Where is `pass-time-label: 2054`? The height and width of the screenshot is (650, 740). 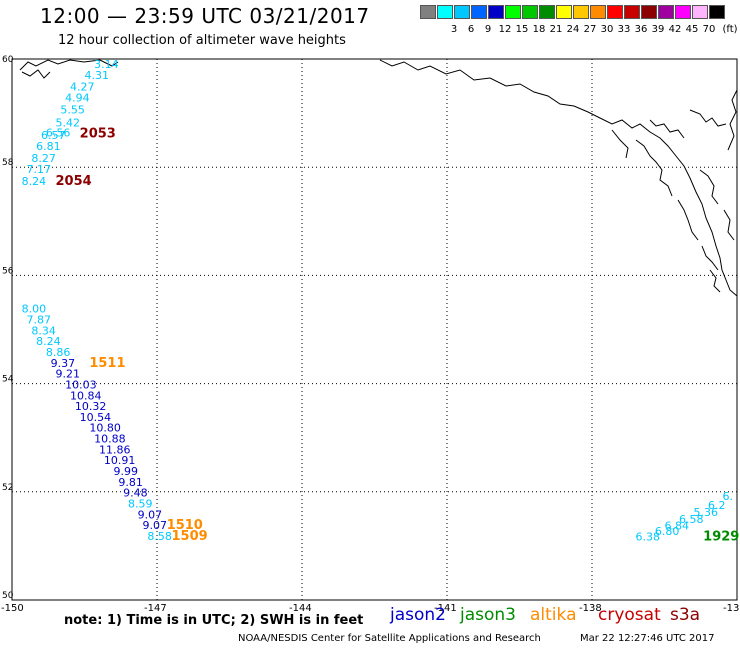
pass-time-label: 2054 is located at coordinates (74, 181).